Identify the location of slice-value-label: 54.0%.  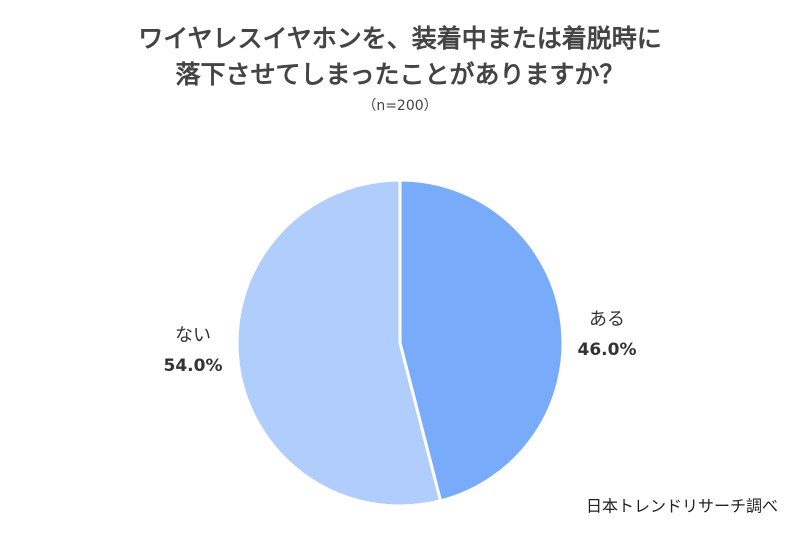
(193, 366).